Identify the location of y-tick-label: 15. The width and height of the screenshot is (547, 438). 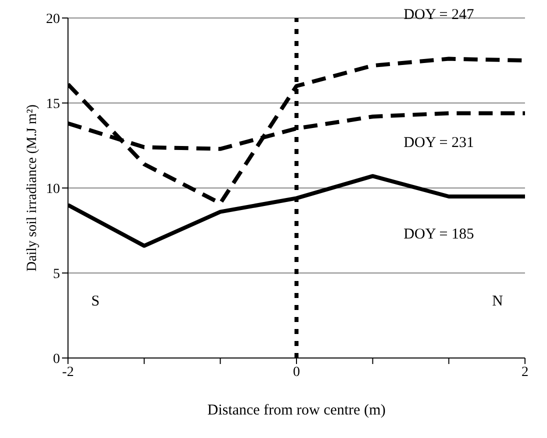
(53, 104).